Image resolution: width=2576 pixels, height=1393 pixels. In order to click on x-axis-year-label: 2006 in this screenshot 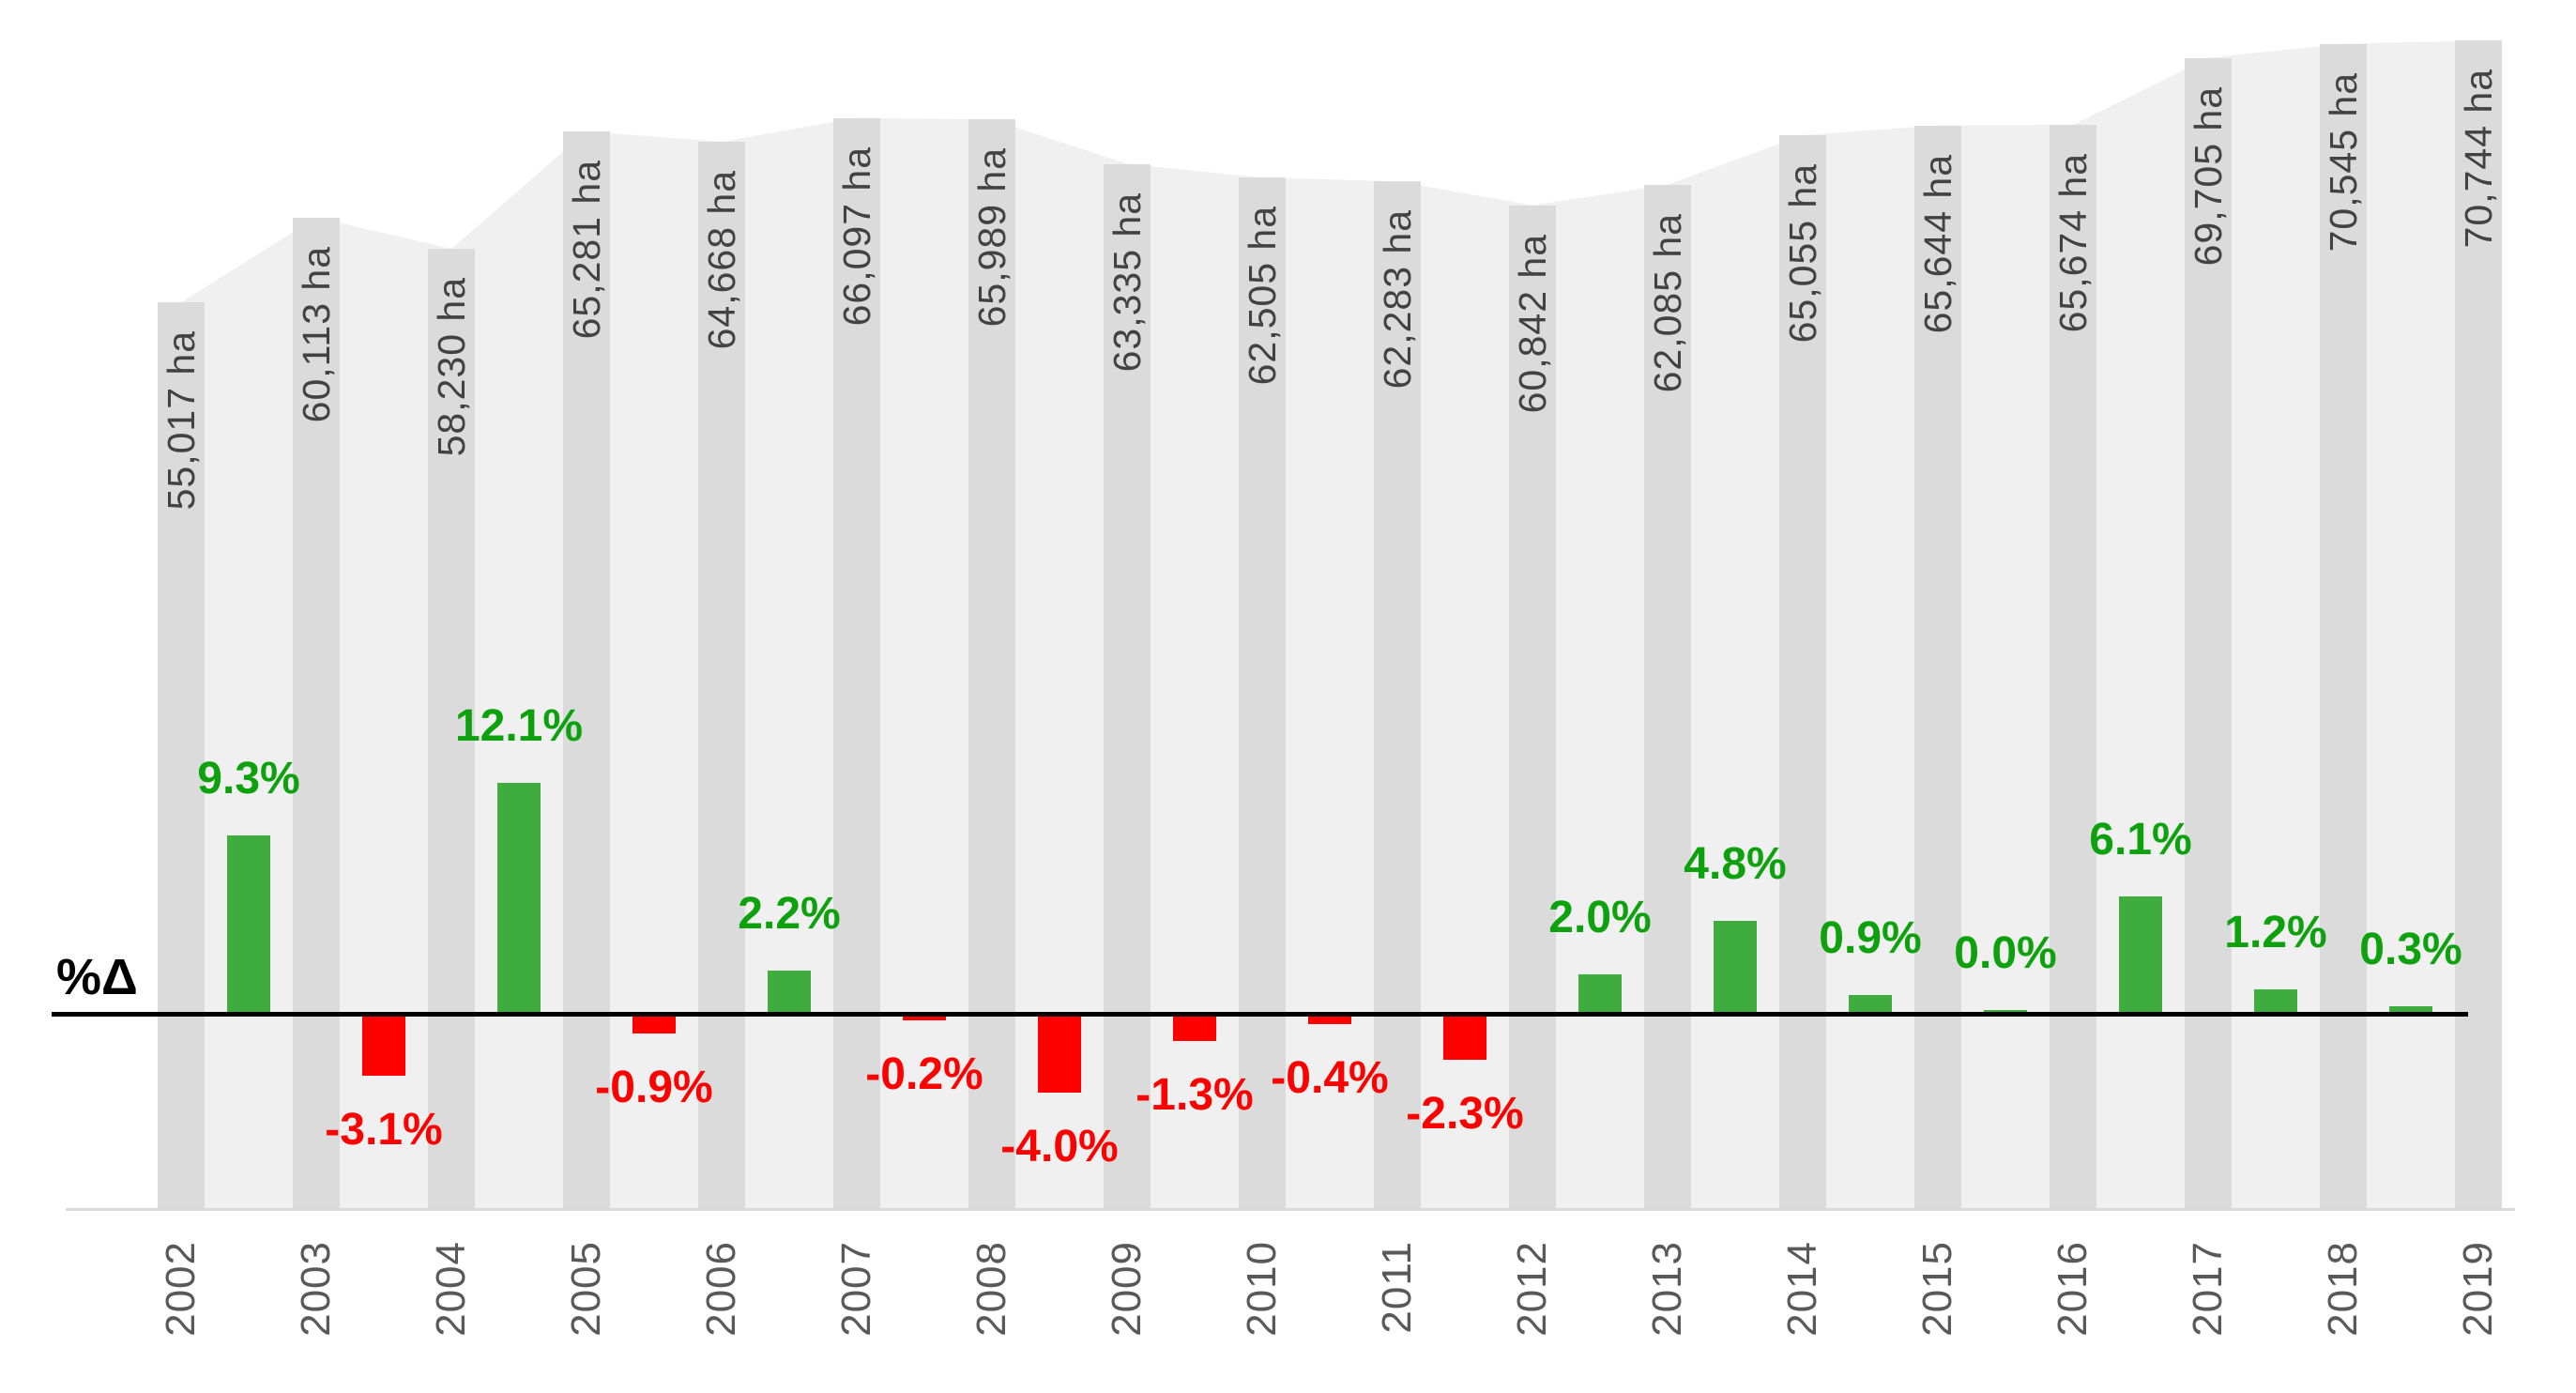, I will do `click(721, 1289)`.